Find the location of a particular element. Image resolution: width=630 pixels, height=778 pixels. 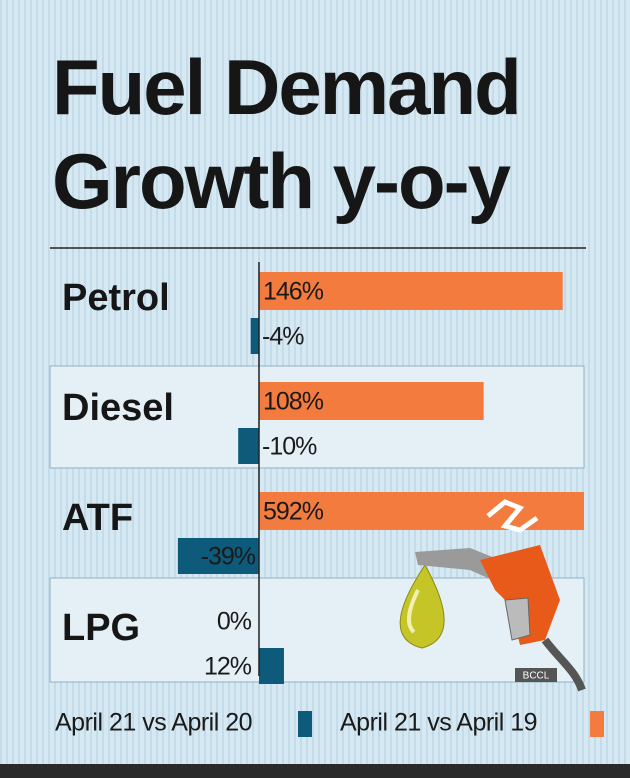

value-label: 146% is located at coordinates (293, 292).